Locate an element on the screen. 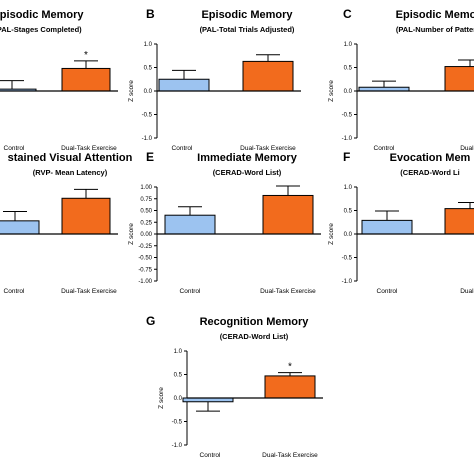  y-tick-label: 1.00 is located at coordinates (146, 188).